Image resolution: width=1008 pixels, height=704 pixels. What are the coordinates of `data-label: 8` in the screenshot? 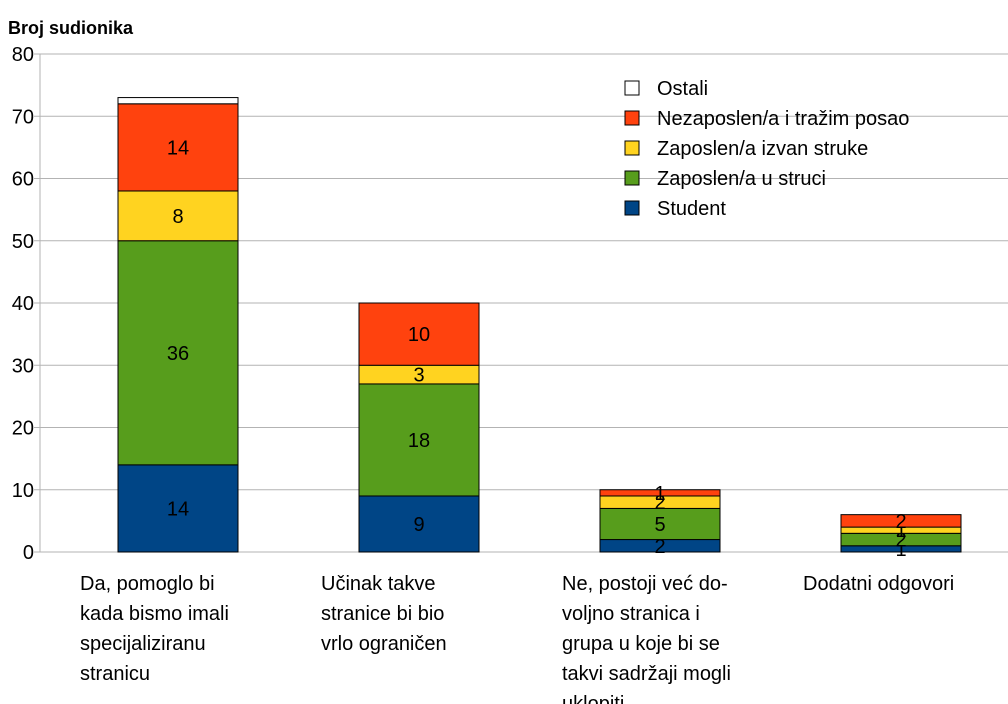 It's located at (177, 217).